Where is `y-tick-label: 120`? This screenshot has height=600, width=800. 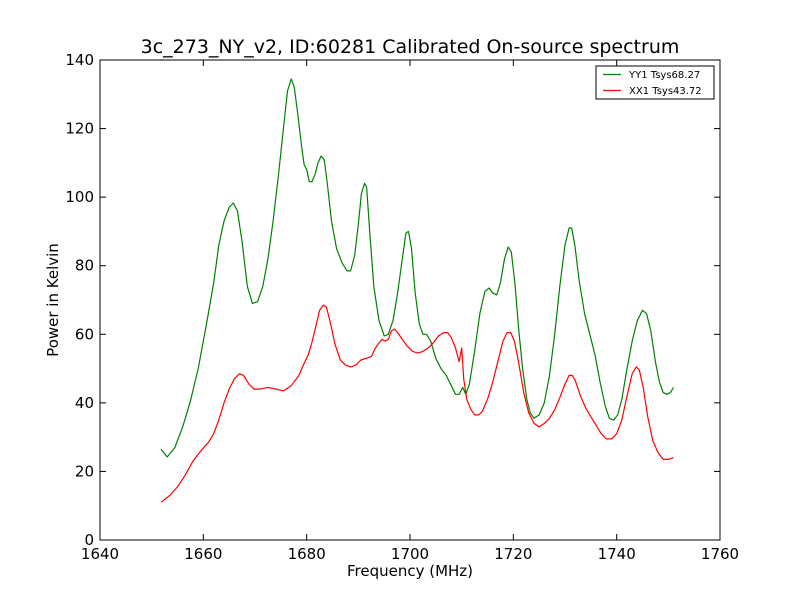 y-tick-label: 120 is located at coordinates (79, 129).